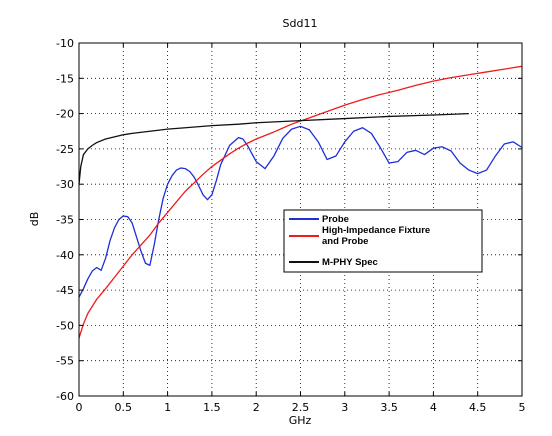 The height and width of the screenshot is (436, 552). What do you see at coordinates (478, 407) in the screenshot?
I see `x-tick-label: 4.5` at bounding box center [478, 407].